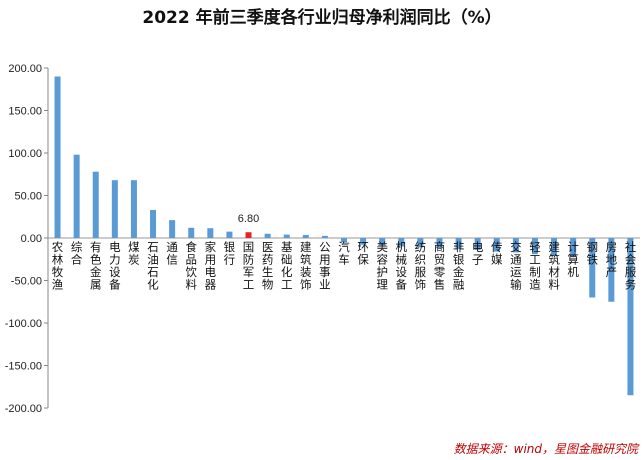 The image size is (644, 460). What do you see at coordinates (191, 266) in the screenshot?
I see `category-label: 食品饮料` at bounding box center [191, 266].